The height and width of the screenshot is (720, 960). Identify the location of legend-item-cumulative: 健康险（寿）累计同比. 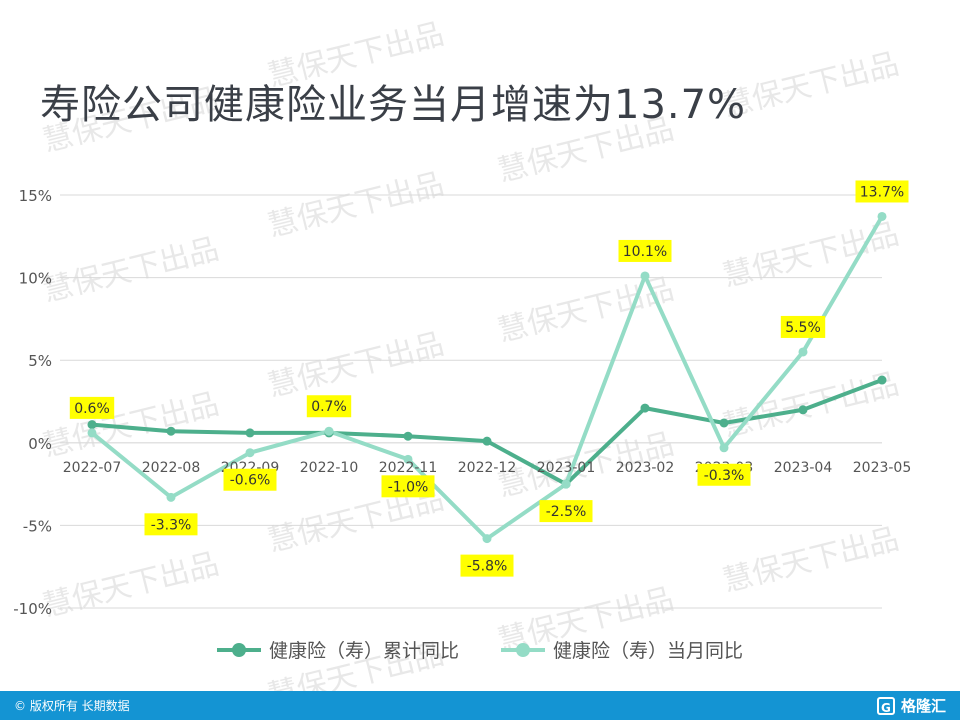
(337, 649).